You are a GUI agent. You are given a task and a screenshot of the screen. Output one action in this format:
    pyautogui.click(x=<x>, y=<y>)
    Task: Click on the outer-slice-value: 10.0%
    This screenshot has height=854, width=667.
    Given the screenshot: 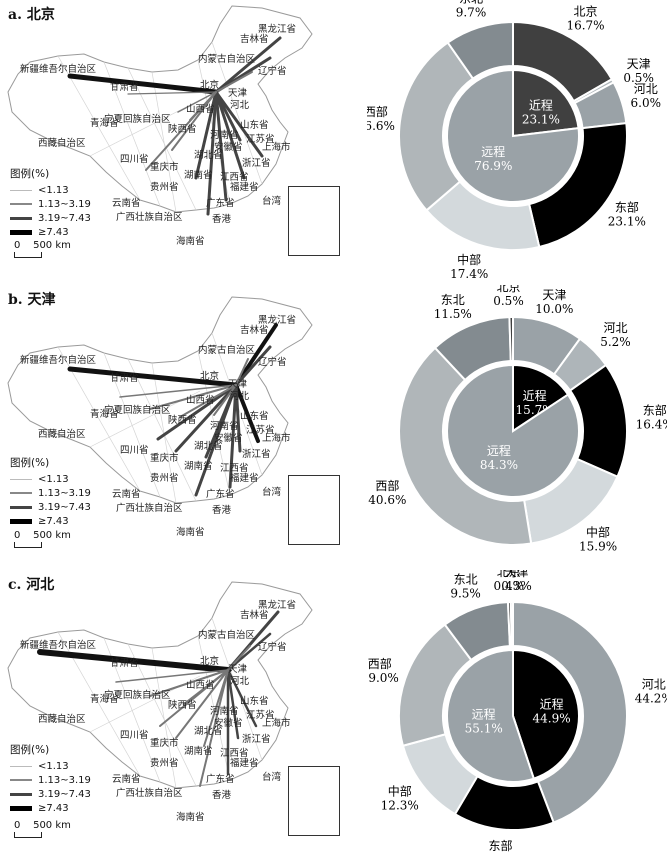 What is the action you would take?
    pyautogui.click(x=554, y=309)
    